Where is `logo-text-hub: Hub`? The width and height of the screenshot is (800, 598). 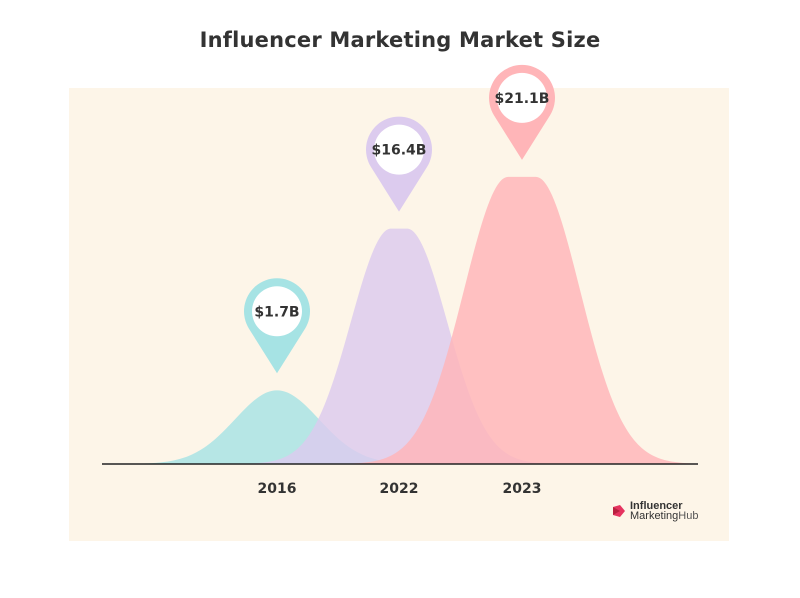
logo-text-hub: Hub is located at coordinates (688, 516).